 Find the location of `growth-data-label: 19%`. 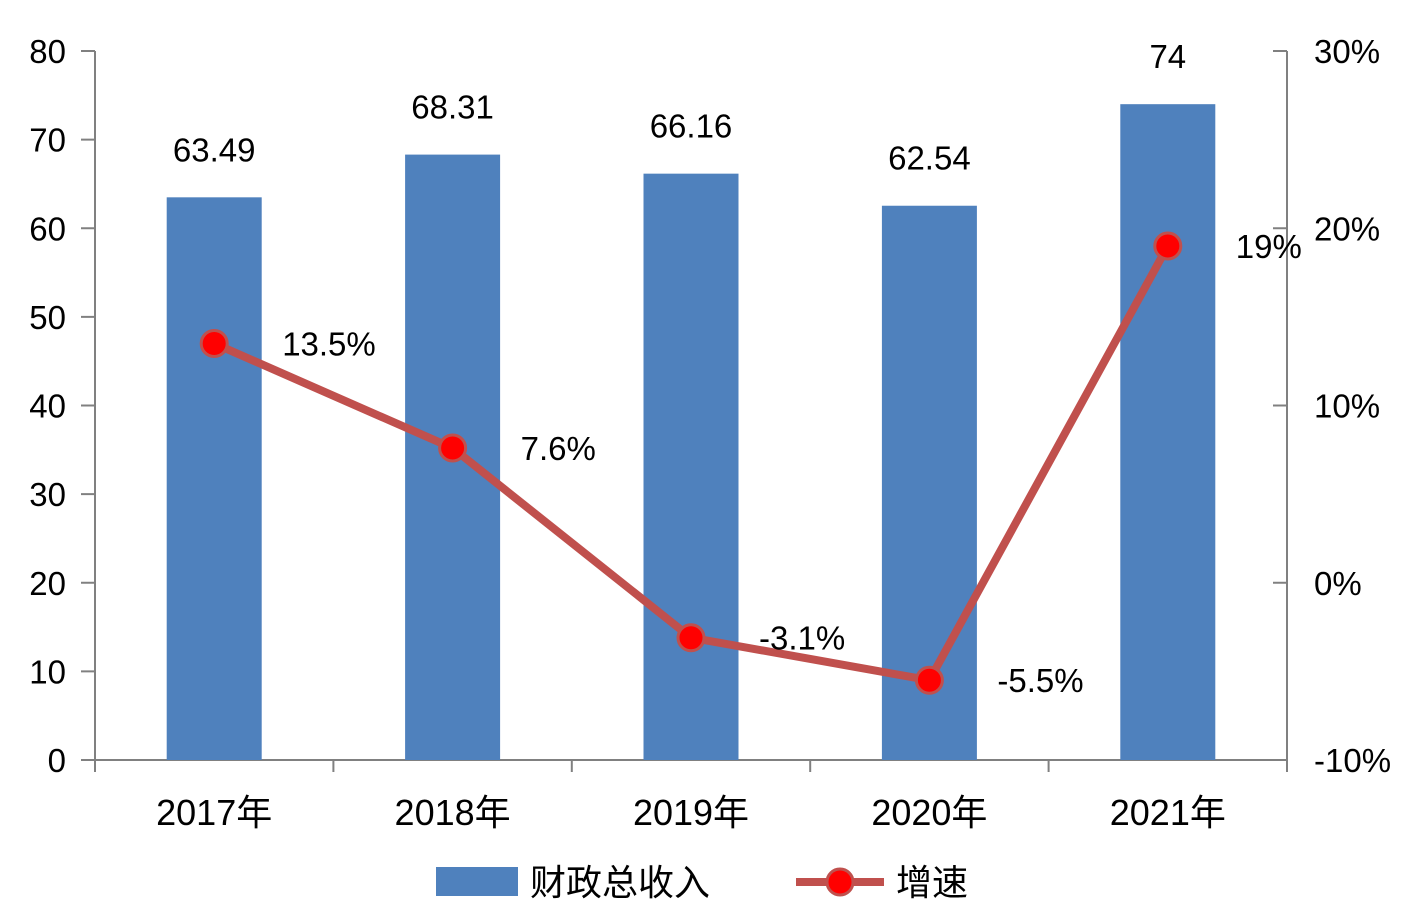

growth-data-label: 19% is located at coordinates (1269, 246).